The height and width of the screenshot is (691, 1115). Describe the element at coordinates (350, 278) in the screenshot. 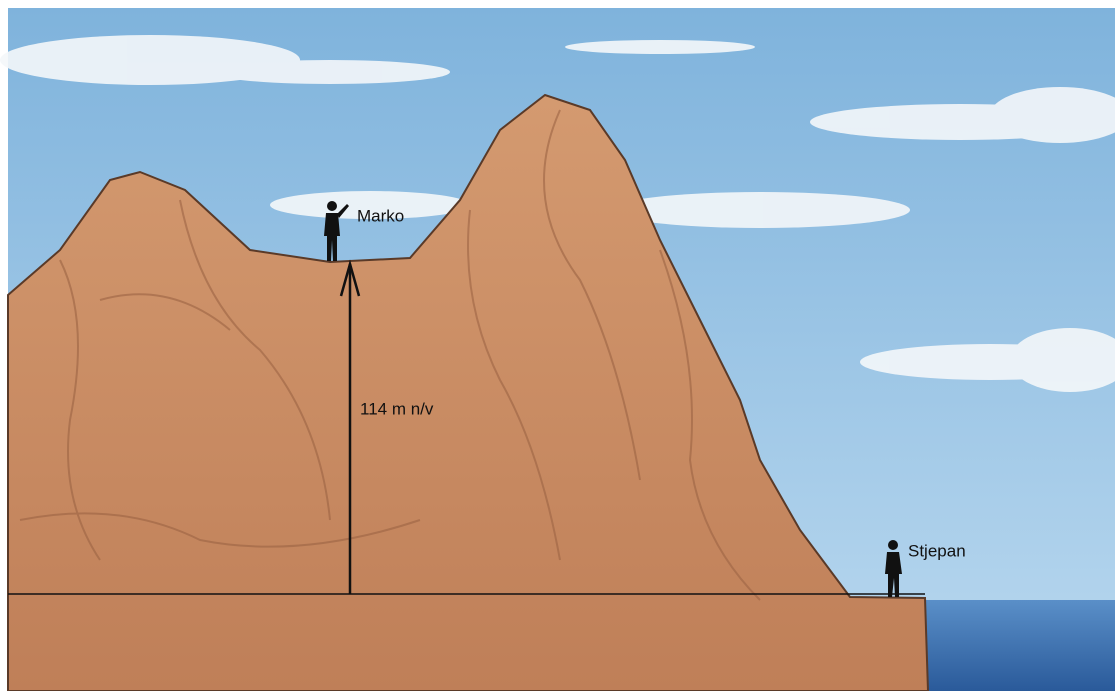

I see `arrow-head` at that location.